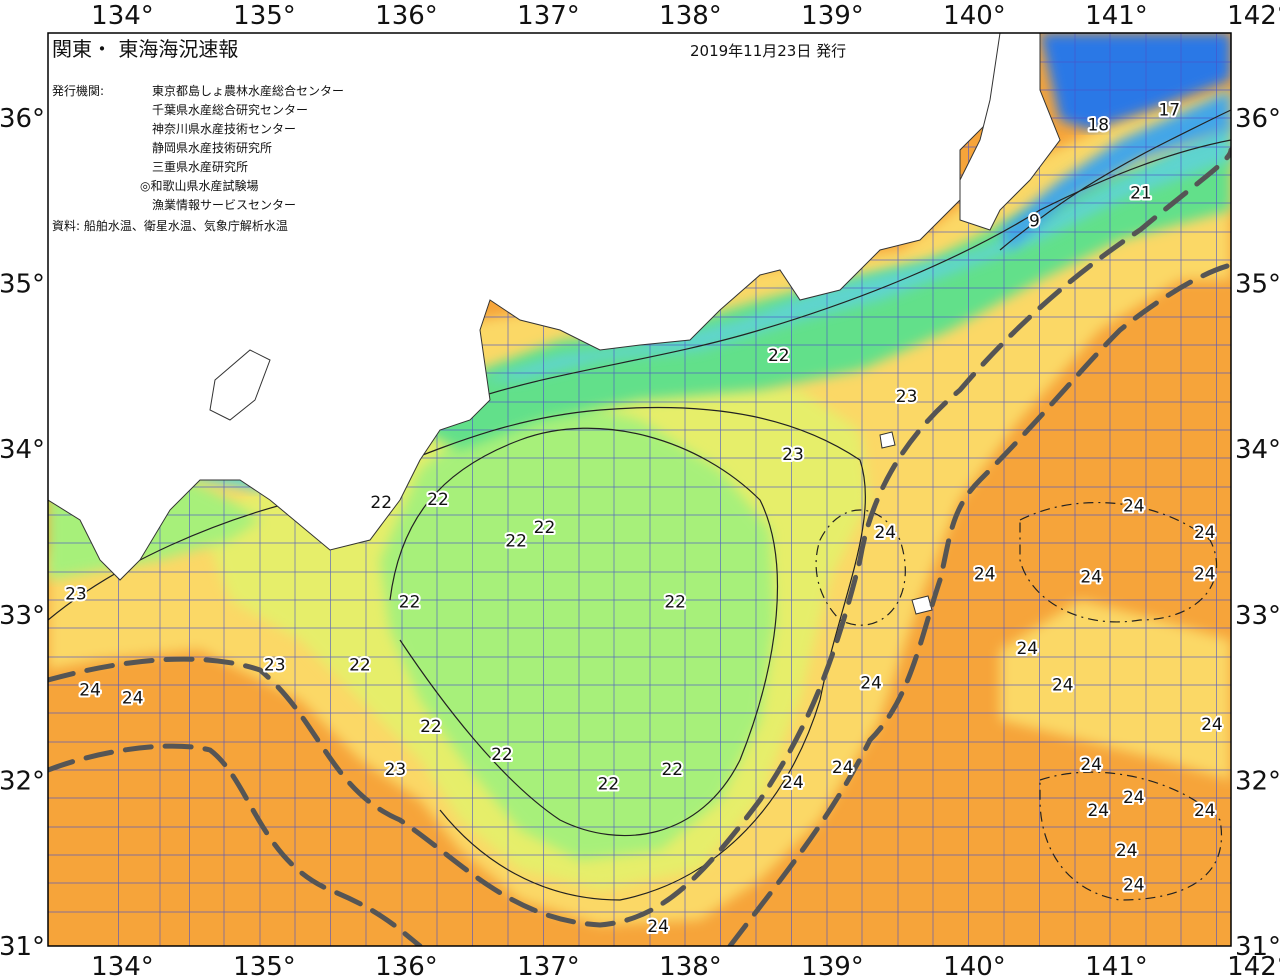  Describe the element at coordinates (1135, 81) in the screenshot. I see `sst-18-zone` at that location.